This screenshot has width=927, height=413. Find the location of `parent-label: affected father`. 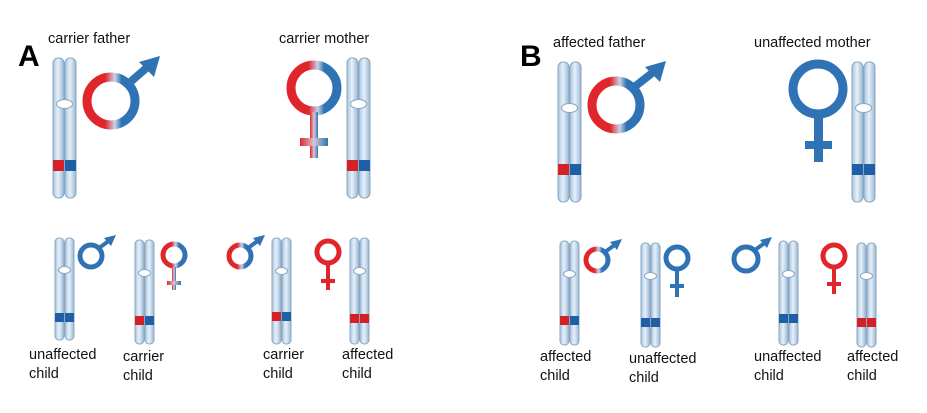

parent-label: affected father is located at coordinates (599, 43).